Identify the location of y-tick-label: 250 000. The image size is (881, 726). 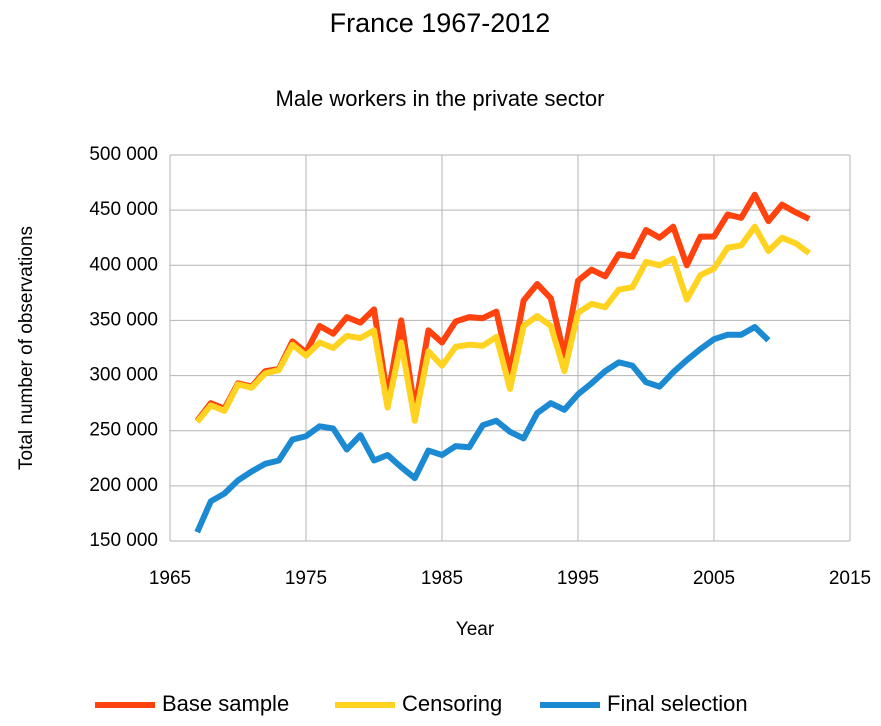
(123, 430).